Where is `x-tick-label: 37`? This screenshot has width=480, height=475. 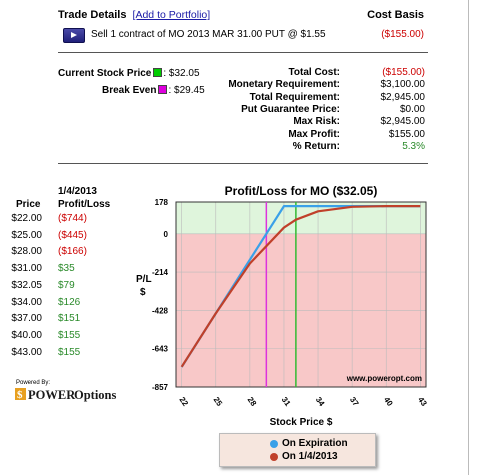 x-tick-label: 37 is located at coordinates (354, 401).